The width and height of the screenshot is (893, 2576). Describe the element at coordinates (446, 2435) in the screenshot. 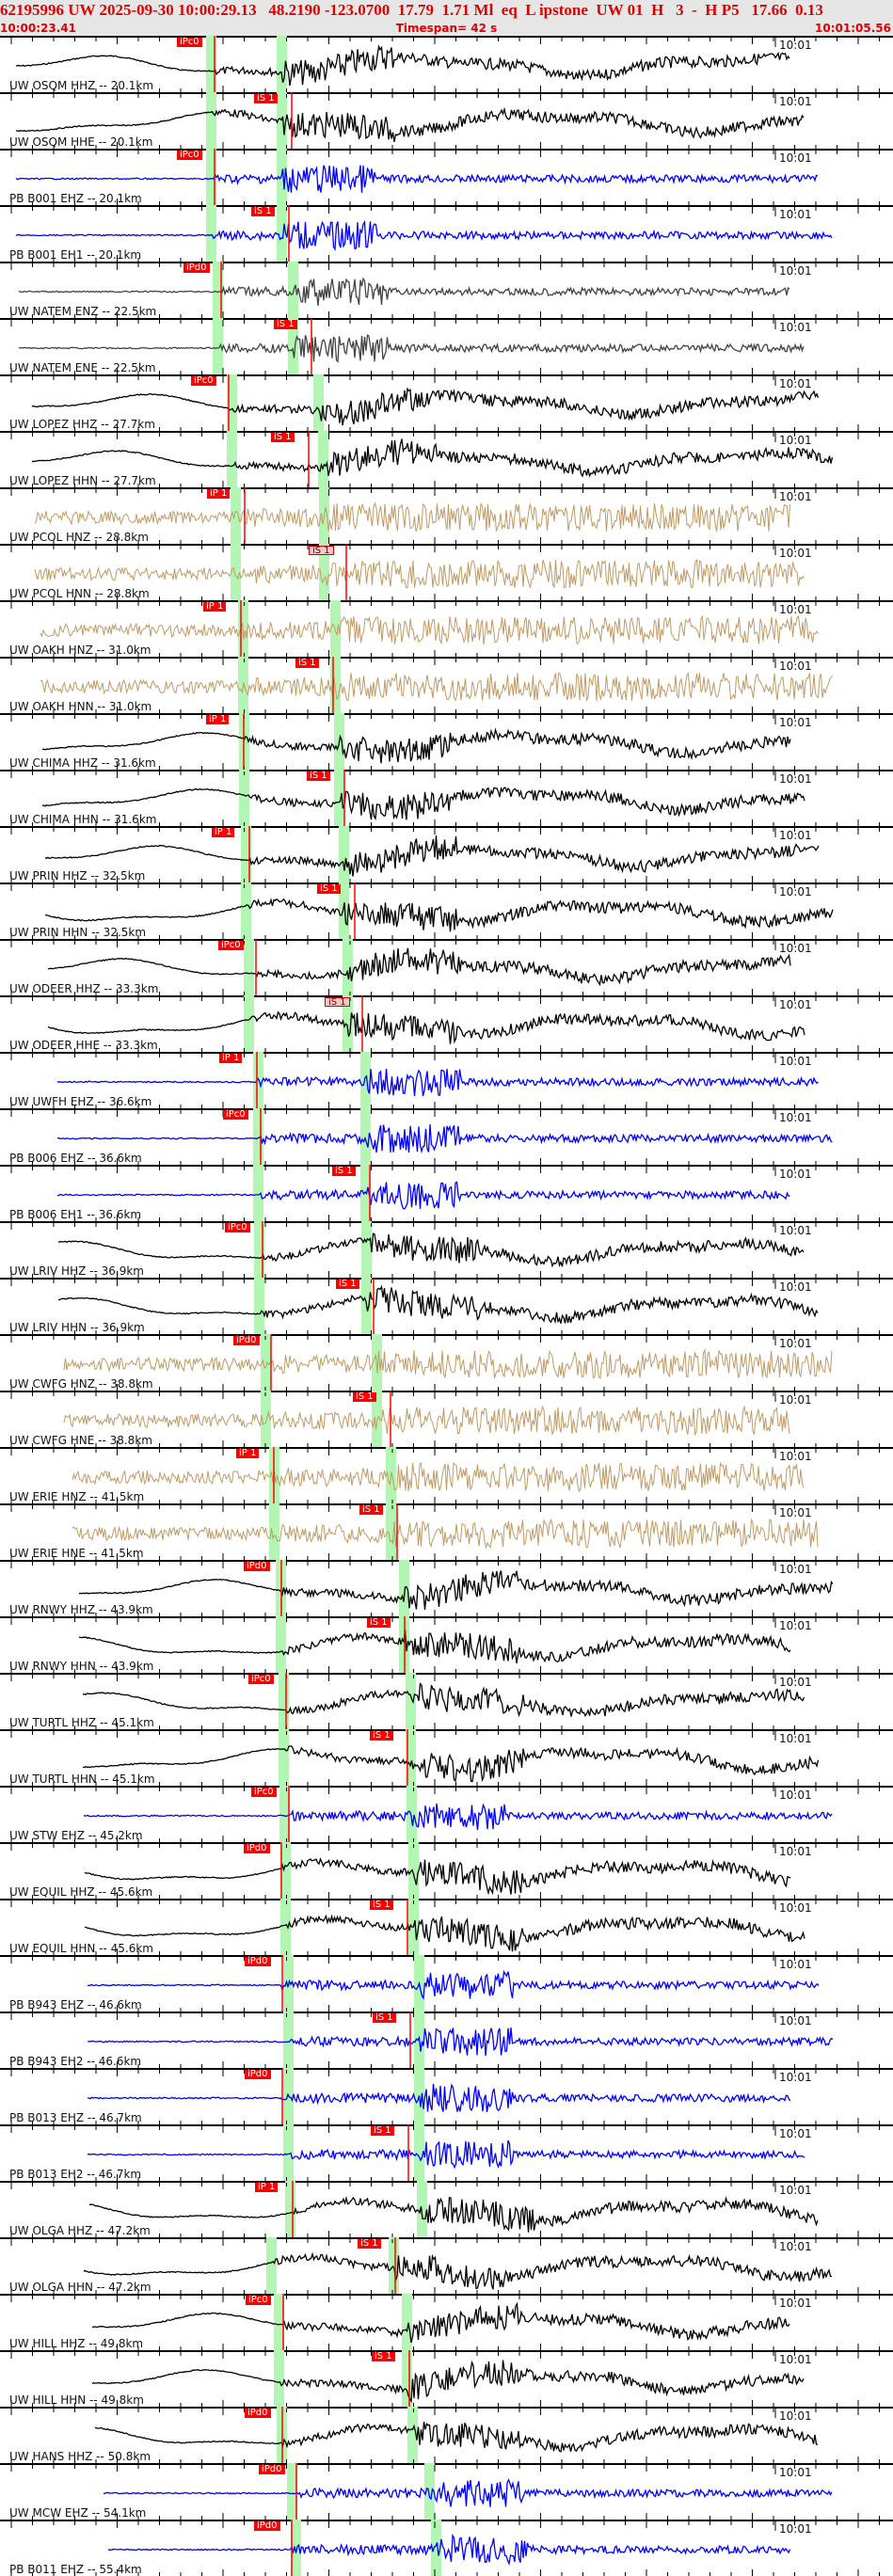

I see `trace-row: iPd0 10:01 UW HANS HHZ -- 50.8km` at that location.